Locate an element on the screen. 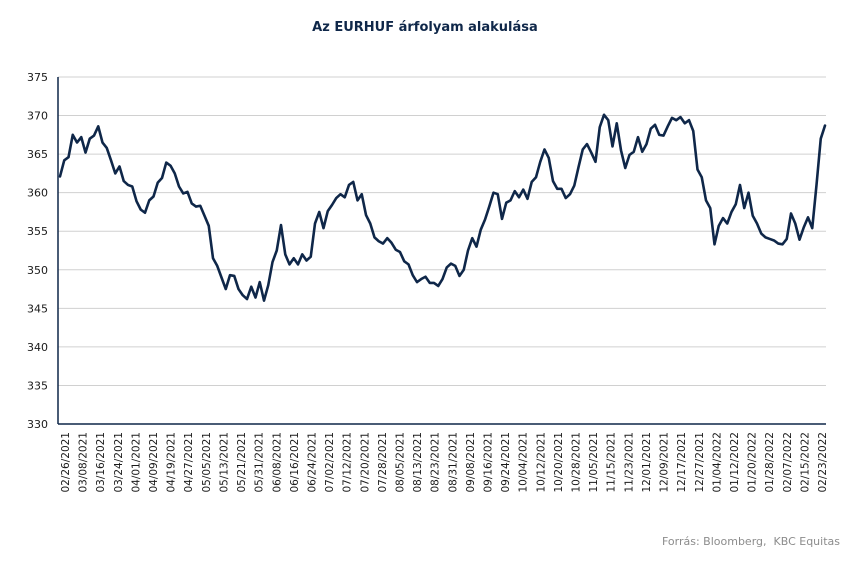 This screenshot has width=850, height=585. x-tick-label: 02/23/2022 is located at coordinates (823, 462).